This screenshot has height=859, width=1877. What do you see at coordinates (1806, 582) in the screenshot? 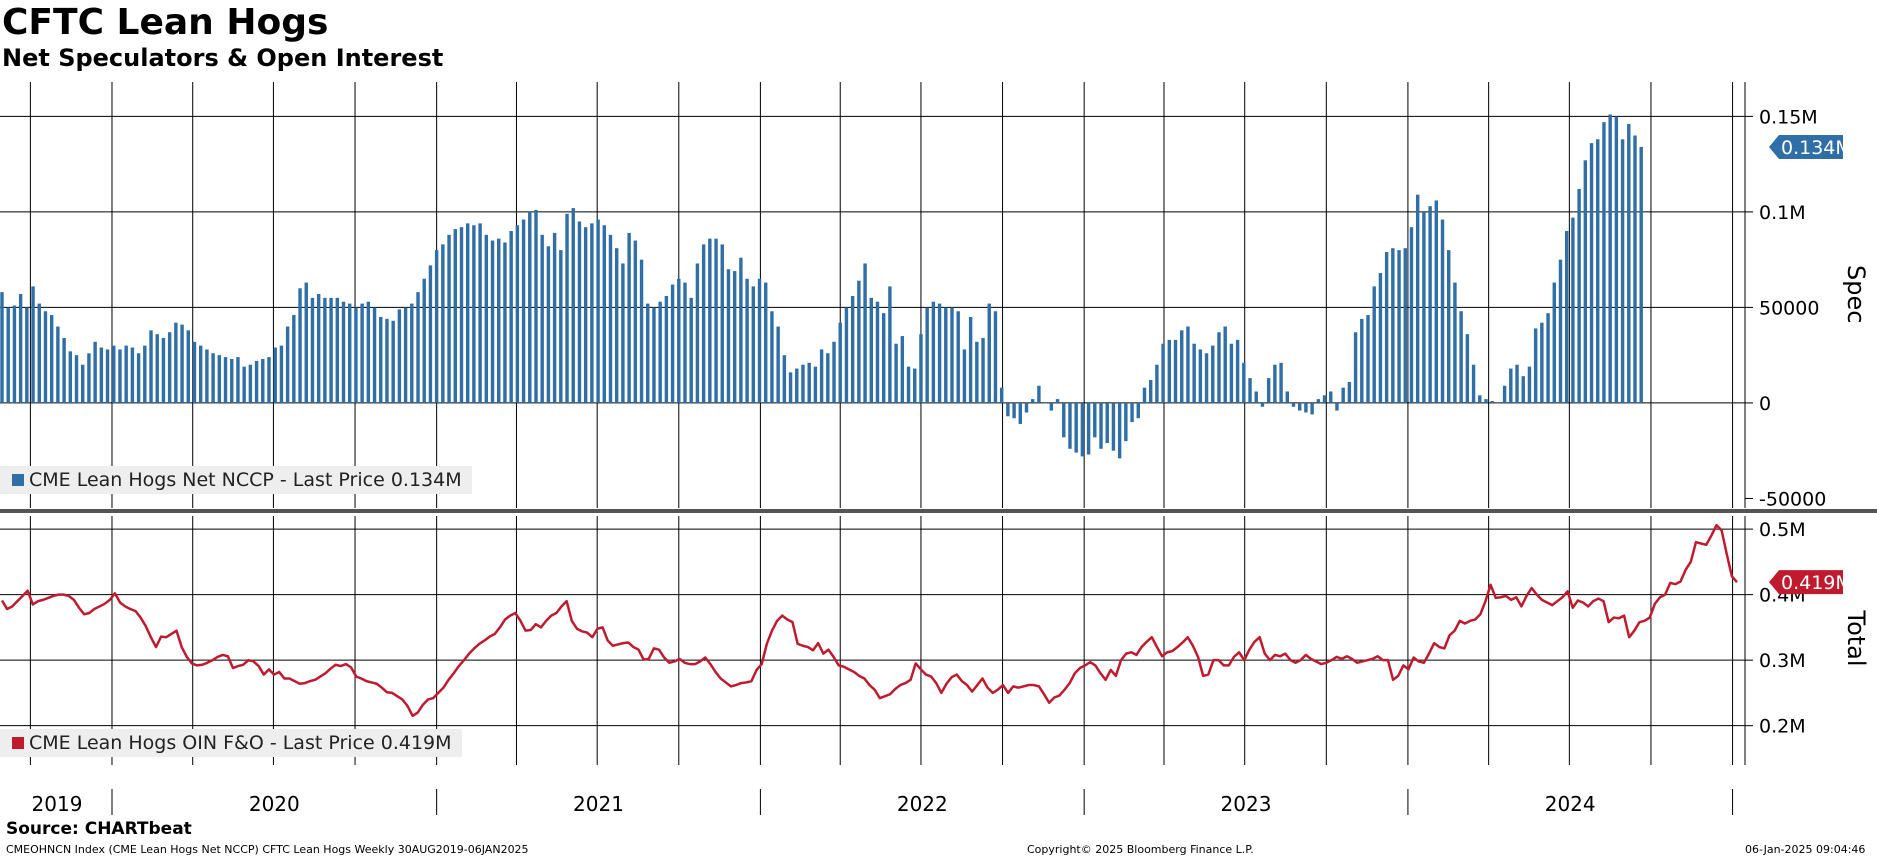
I see `total-last-value-tag-bg` at bounding box center [1806, 582].